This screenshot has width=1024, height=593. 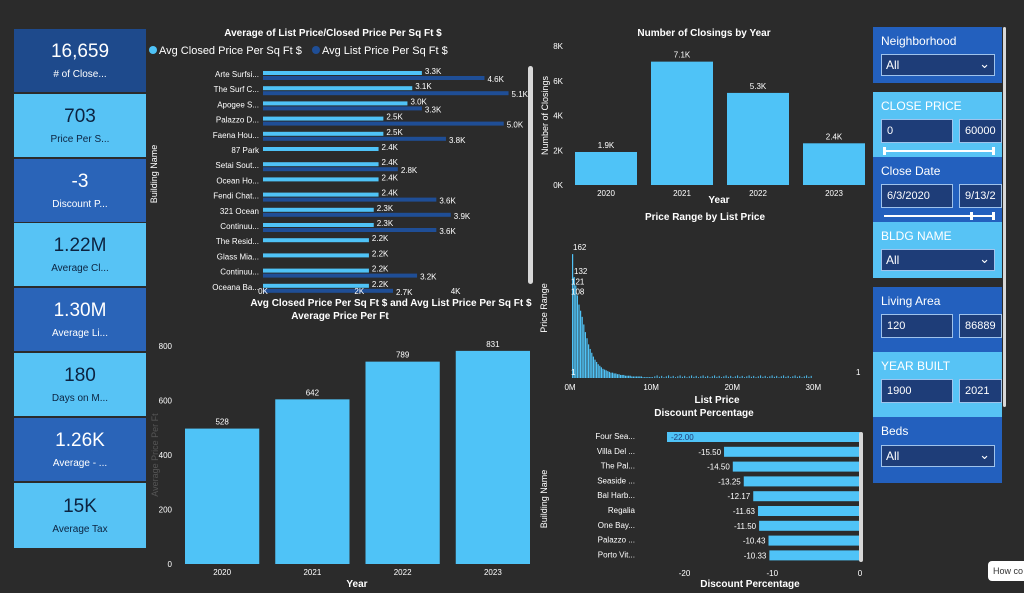 What do you see at coordinates (884, 151) in the screenshot?
I see `close-price-slider-min-handle` at bounding box center [884, 151].